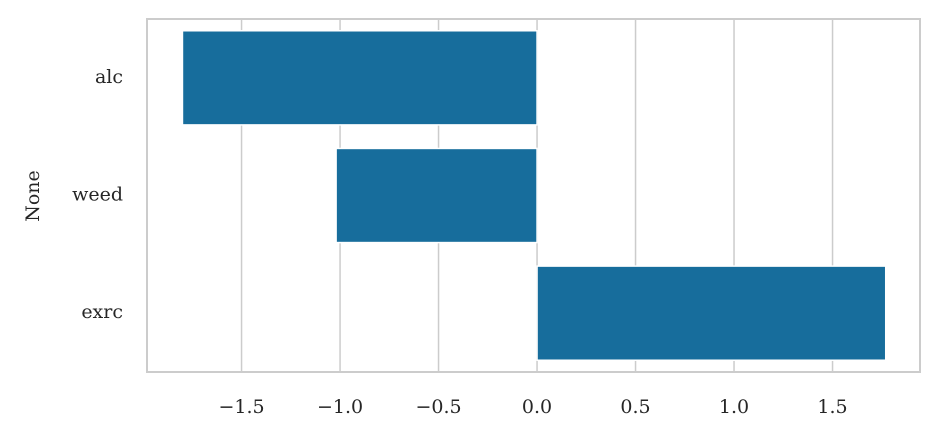  I want to click on x-tick-label: 0.0, so click(537, 407).